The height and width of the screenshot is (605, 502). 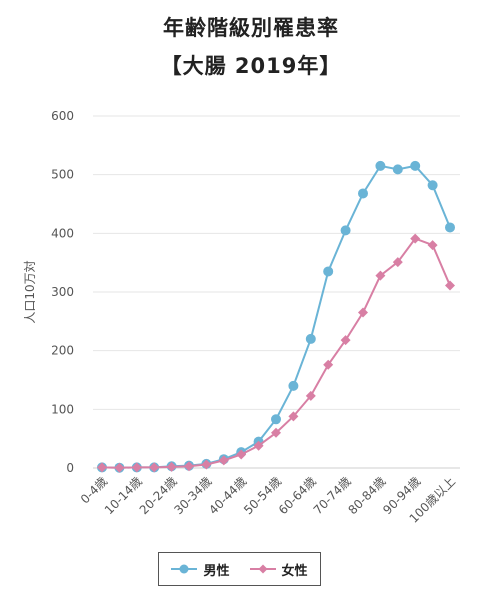 I want to click on legend-male-marker-icon, so click(x=184, y=569).